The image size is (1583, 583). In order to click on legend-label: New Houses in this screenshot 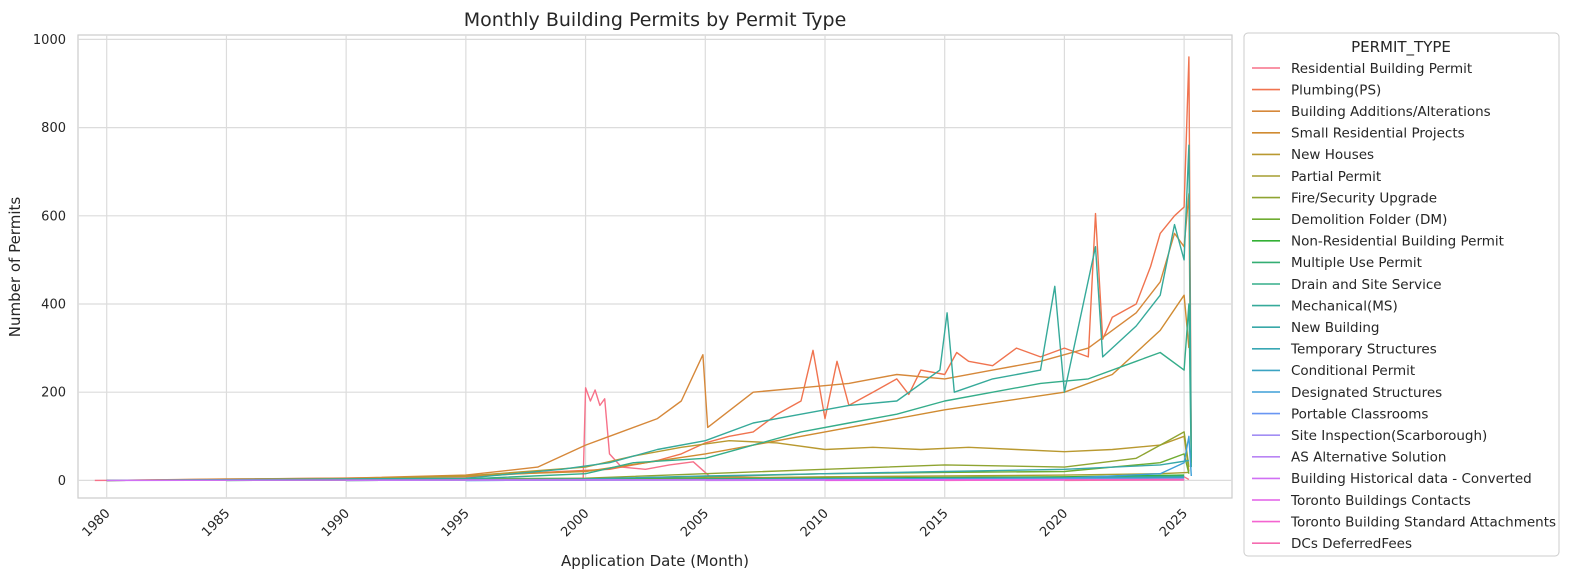, I will do `click(1332, 155)`.